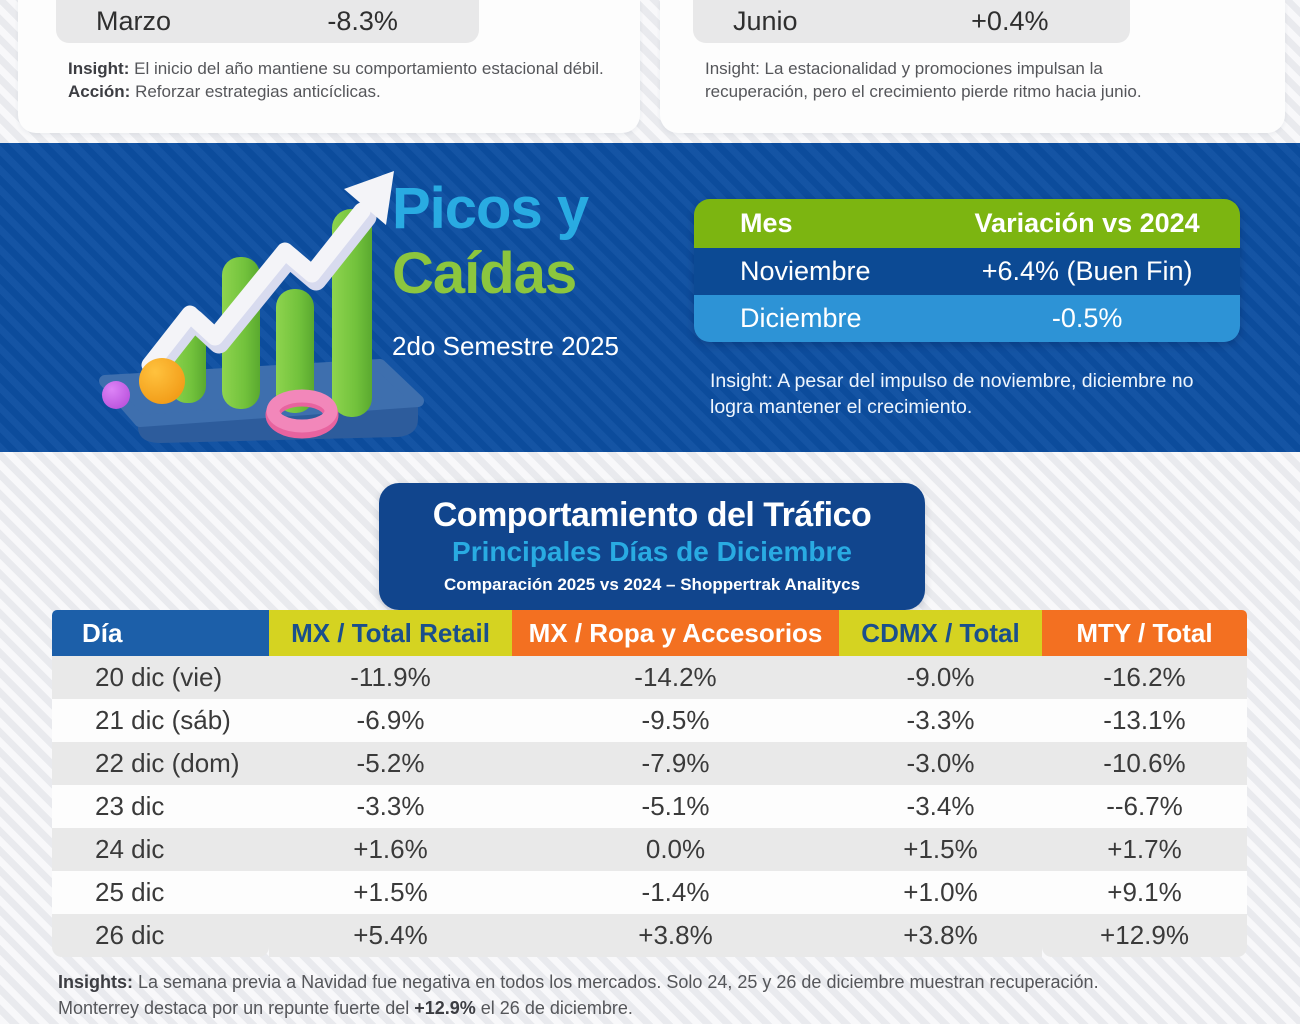 The height and width of the screenshot is (1024, 1300). I want to click on insights-prefix: Insights:, so click(95, 982).